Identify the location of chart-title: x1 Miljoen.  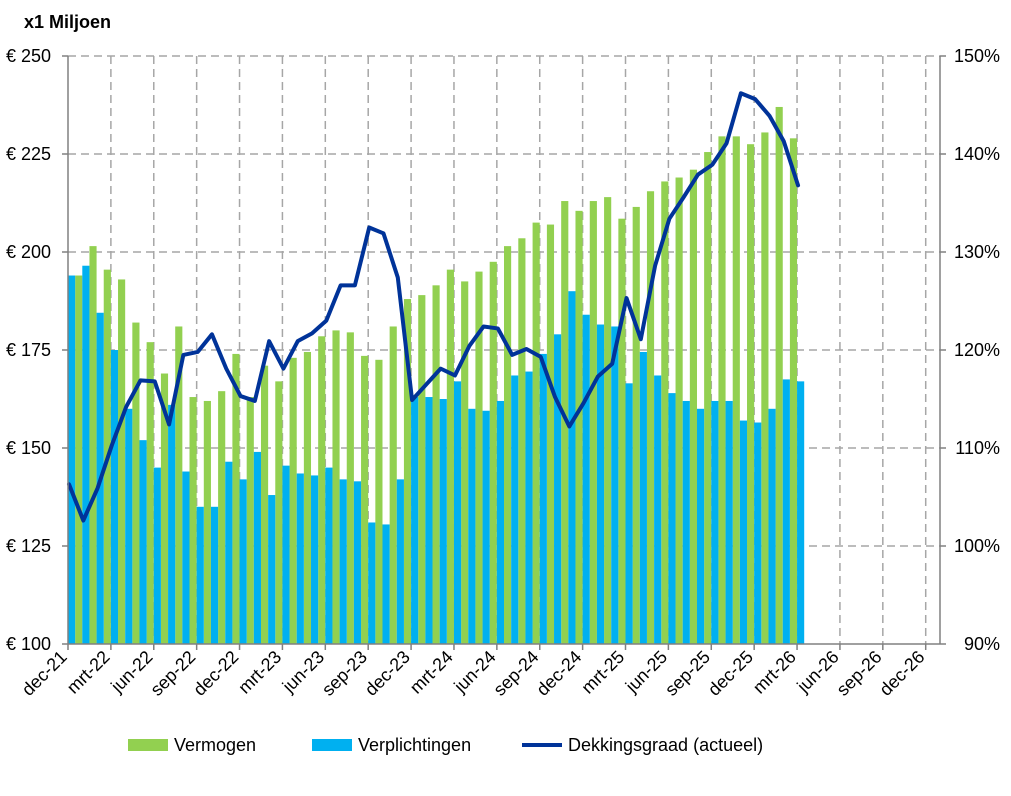
(67, 22).